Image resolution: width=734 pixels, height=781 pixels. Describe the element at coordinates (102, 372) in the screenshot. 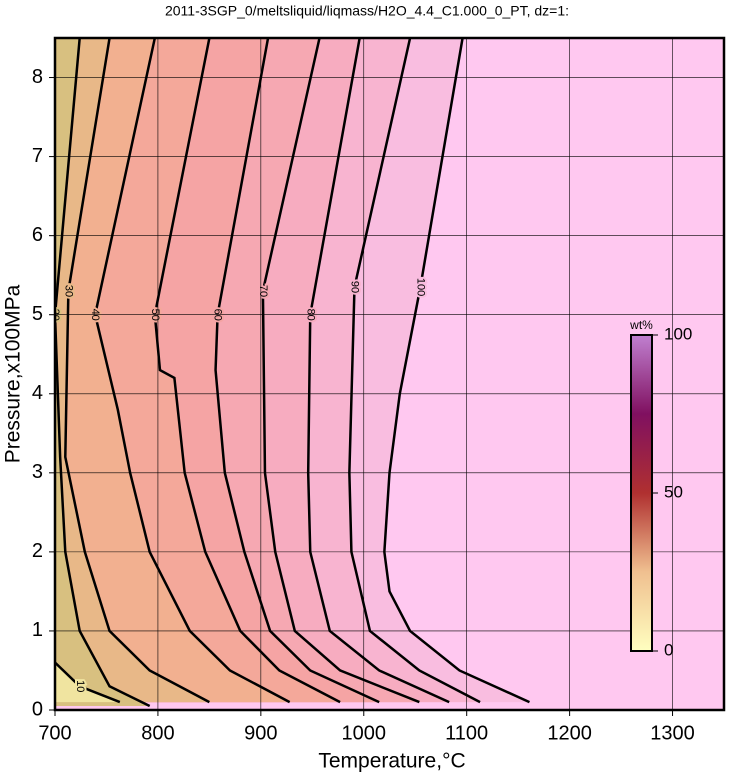

I see `contour-fill` at that location.